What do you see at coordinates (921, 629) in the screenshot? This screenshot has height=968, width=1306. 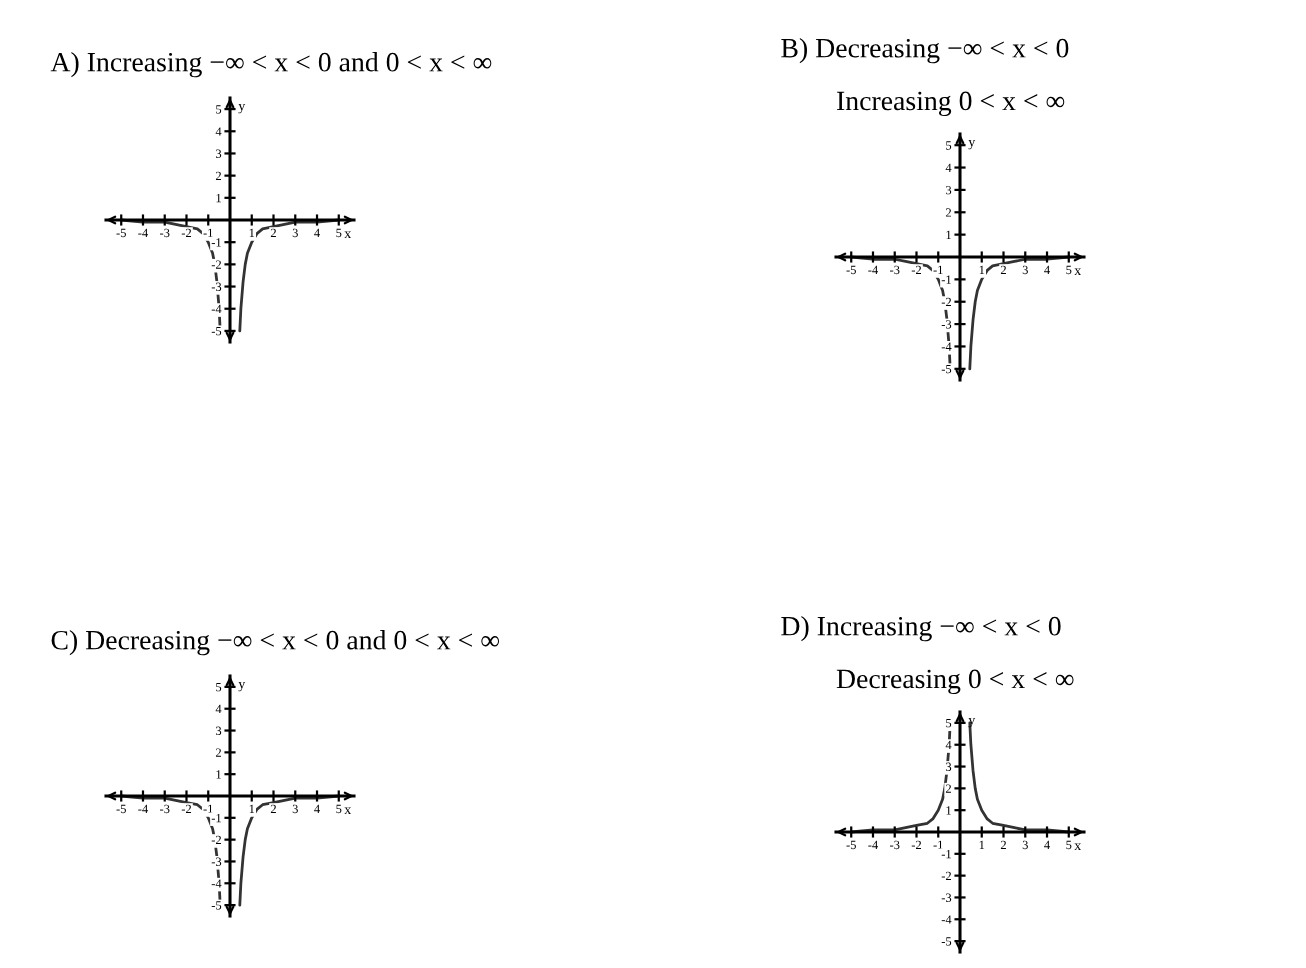 I see `chart-title: D) Increasing −∞ < x < 0` at bounding box center [921, 629].